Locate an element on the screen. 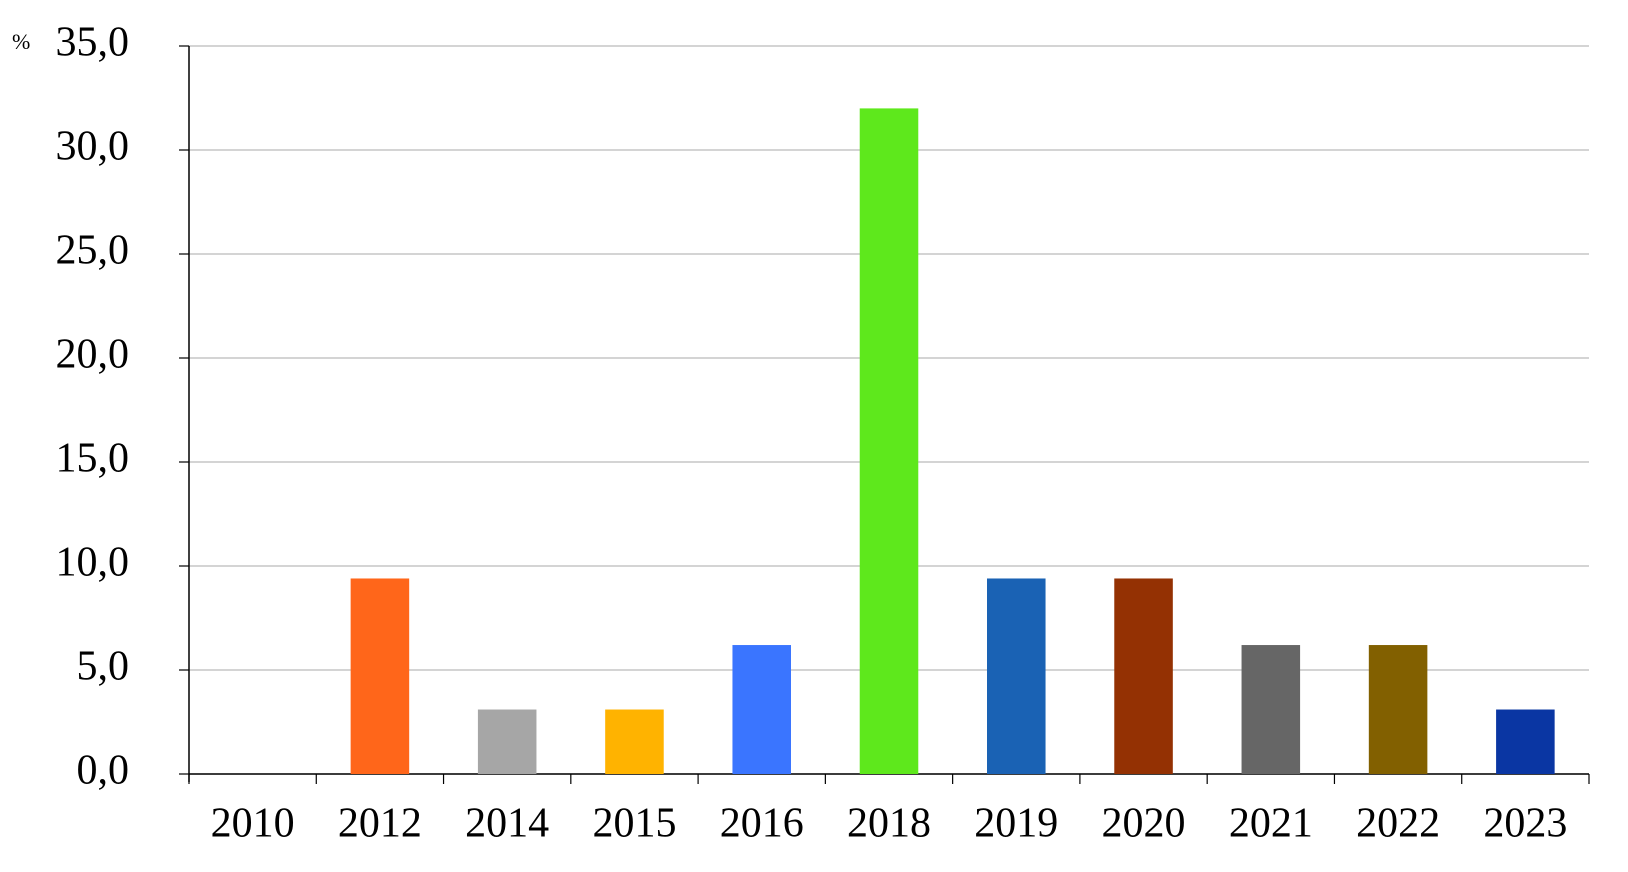 The height and width of the screenshot is (872, 1628). y-tick-label: 10,0 is located at coordinates (93, 563).